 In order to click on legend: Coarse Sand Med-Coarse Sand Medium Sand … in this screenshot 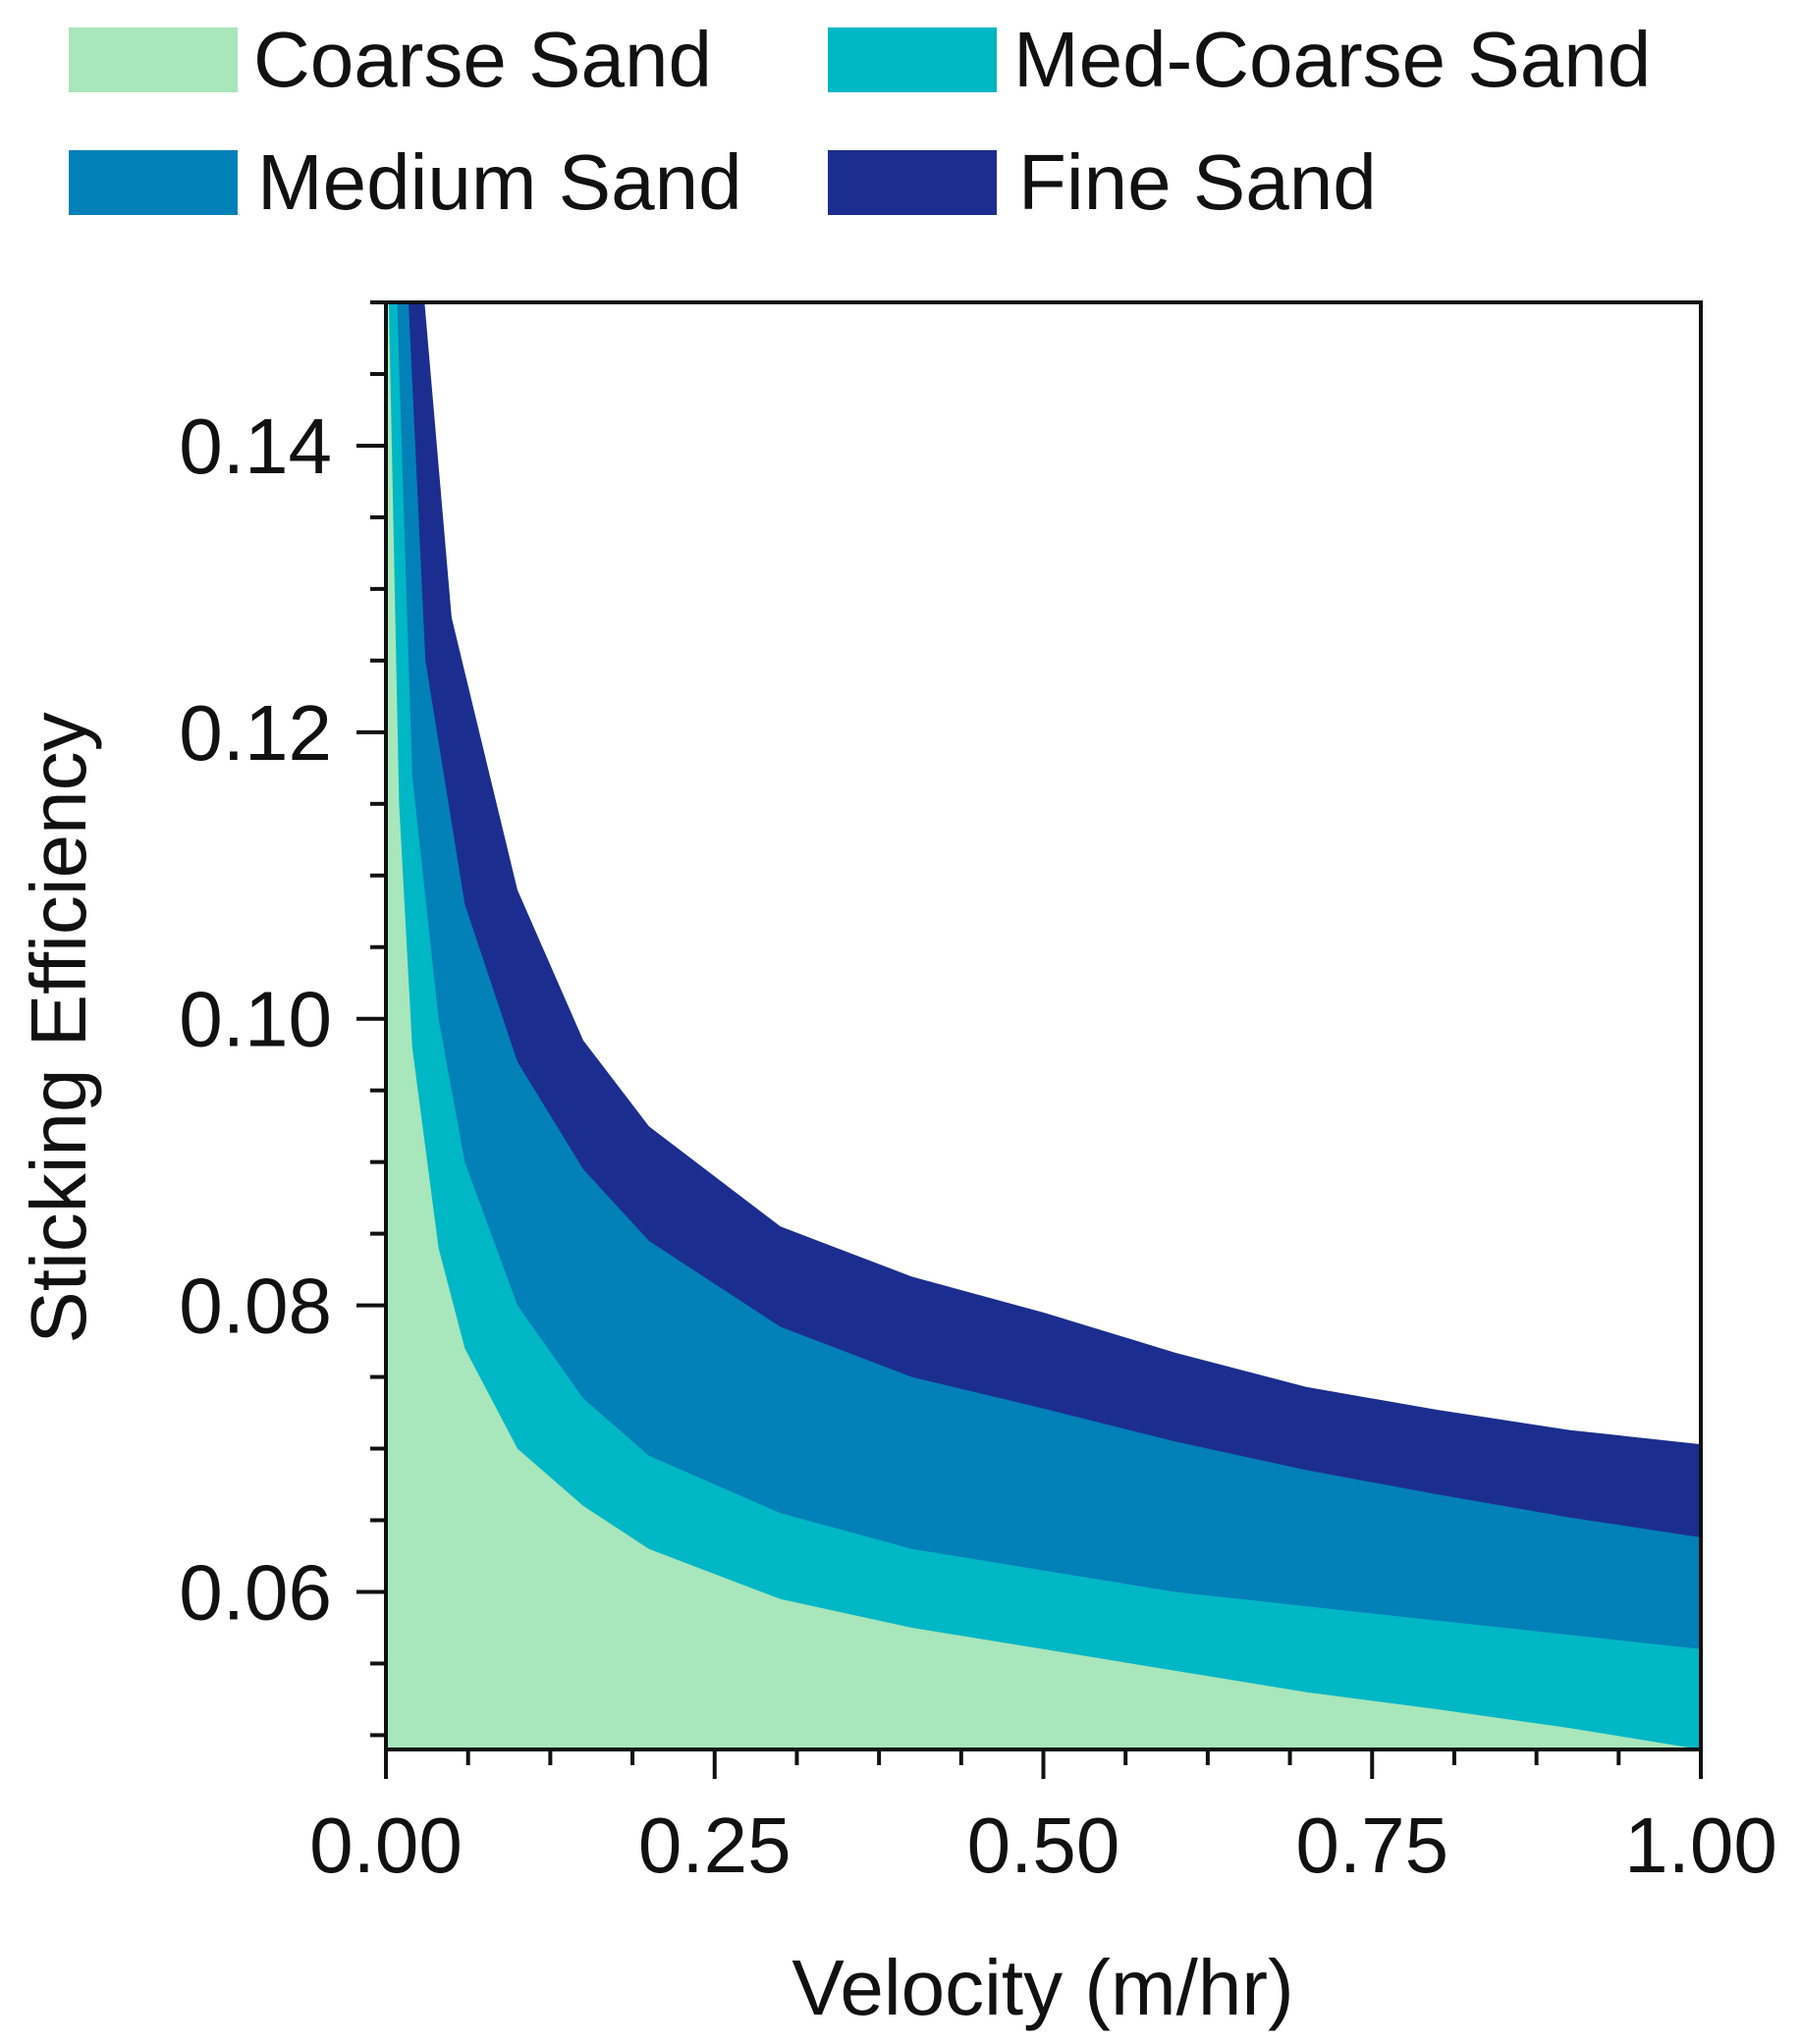, I will do `click(860, 121)`.